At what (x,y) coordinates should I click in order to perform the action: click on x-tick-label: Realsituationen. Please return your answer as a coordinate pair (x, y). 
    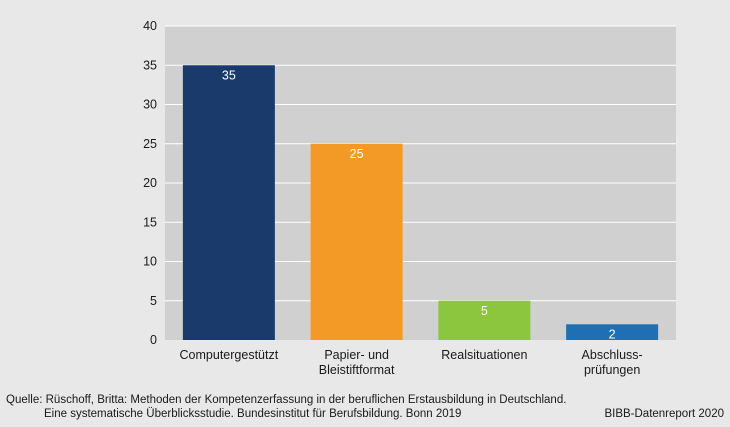
    Looking at the image, I should click on (484, 355).